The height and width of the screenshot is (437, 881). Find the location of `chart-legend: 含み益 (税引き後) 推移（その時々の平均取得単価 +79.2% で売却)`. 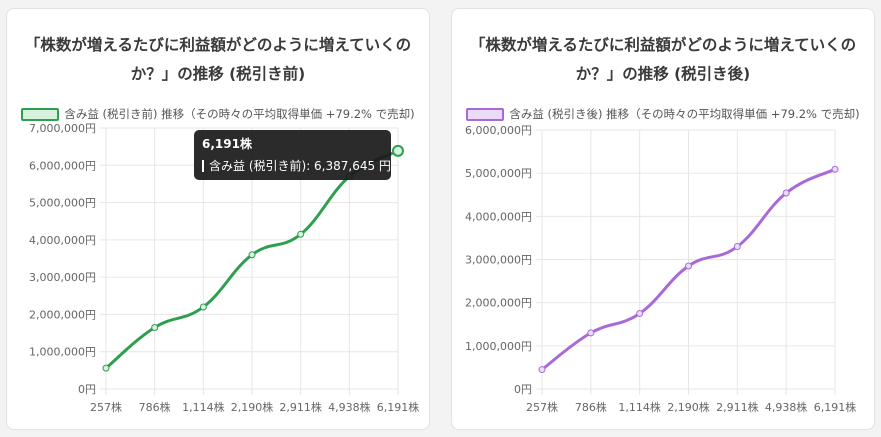

chart-legend: 含み益 (税引き後) 推移（その時々の平均取得単価 +79.2% で売却) is located at coordinates (663, 114).